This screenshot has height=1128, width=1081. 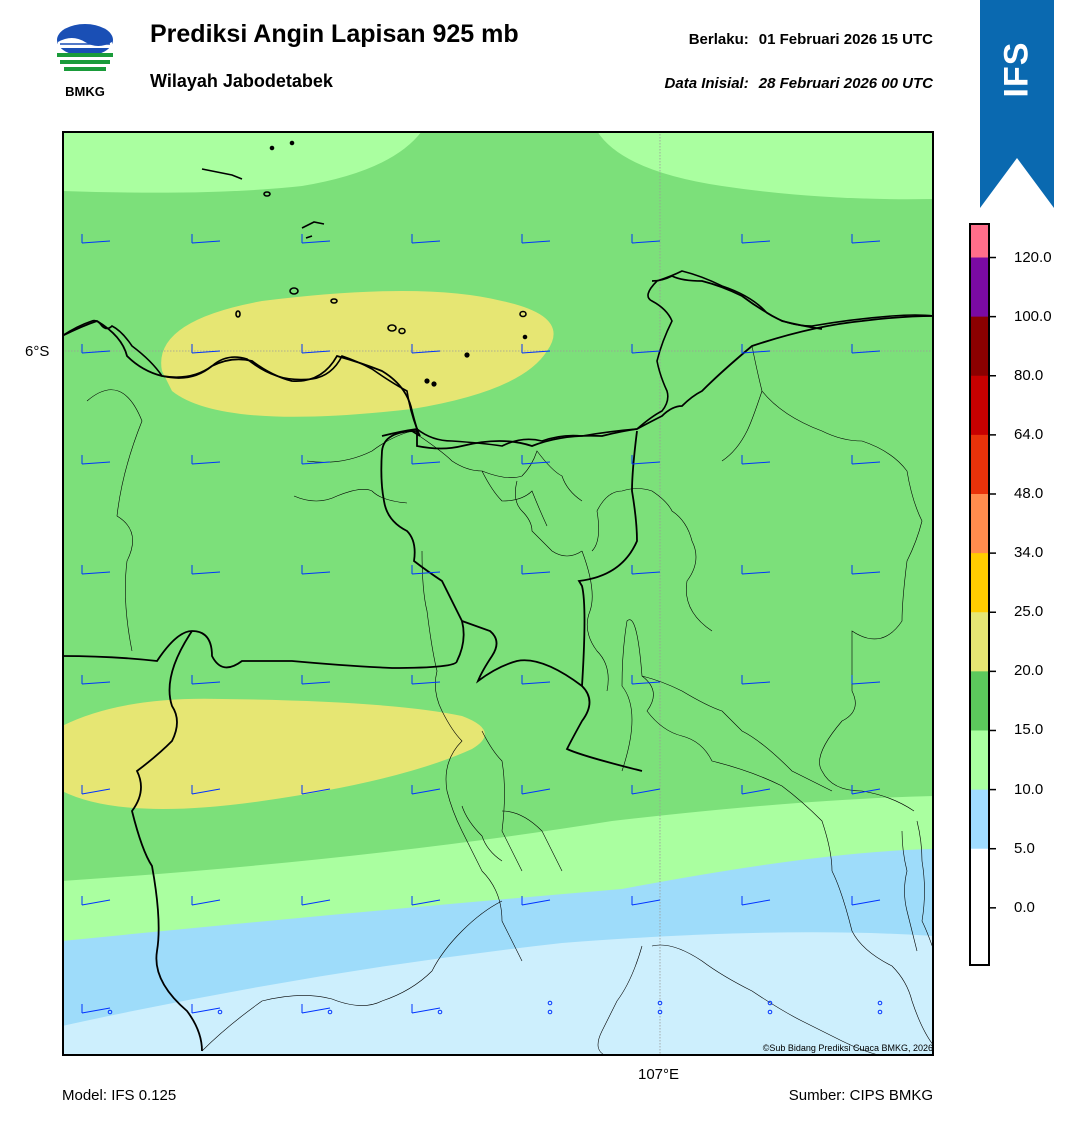 I want to click on ifs-text: IFS, so click(x=1016, y=69).